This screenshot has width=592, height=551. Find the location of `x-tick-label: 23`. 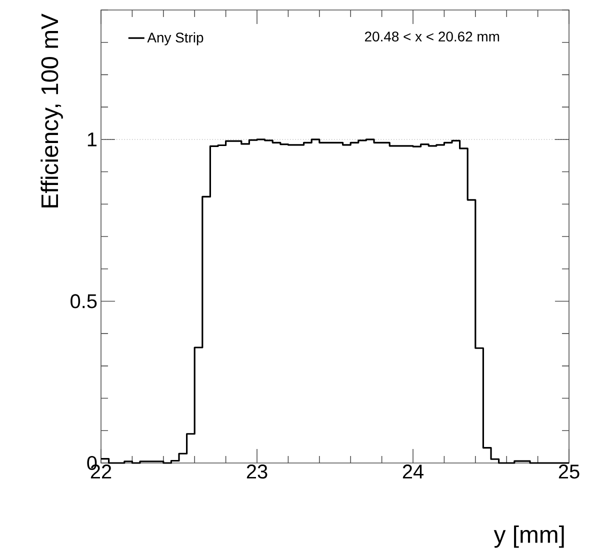

x-tick-label: 23 is located at coordinates (257, 471).